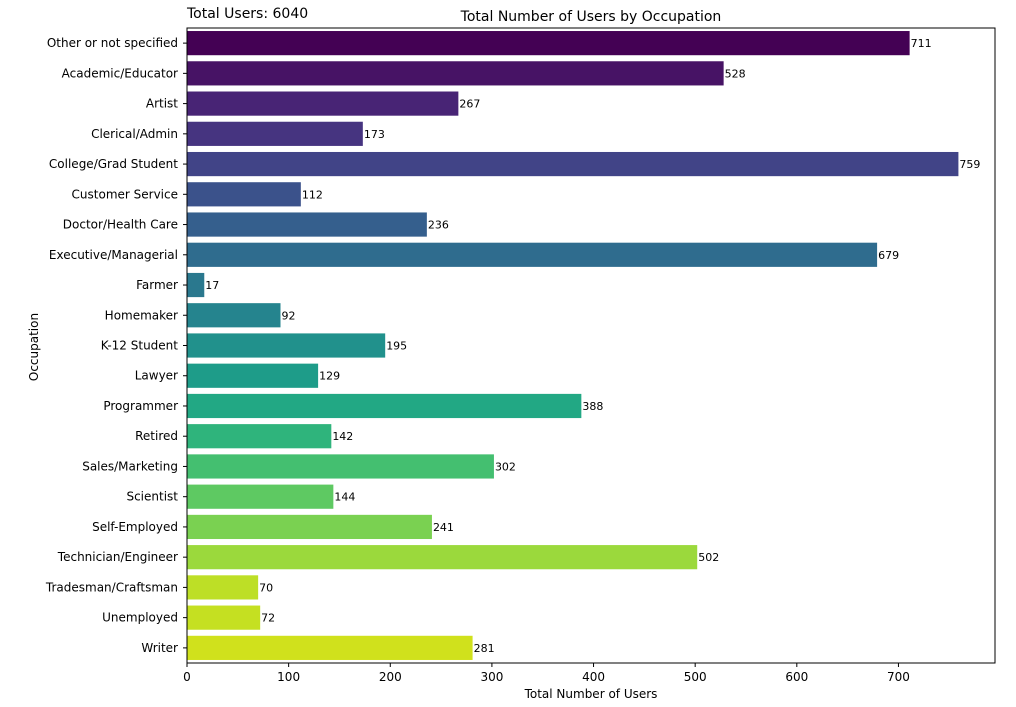  Describe the element at coordinates (593, 677) in the screenshot. I see `x-tick-label-400: 400` at that location.